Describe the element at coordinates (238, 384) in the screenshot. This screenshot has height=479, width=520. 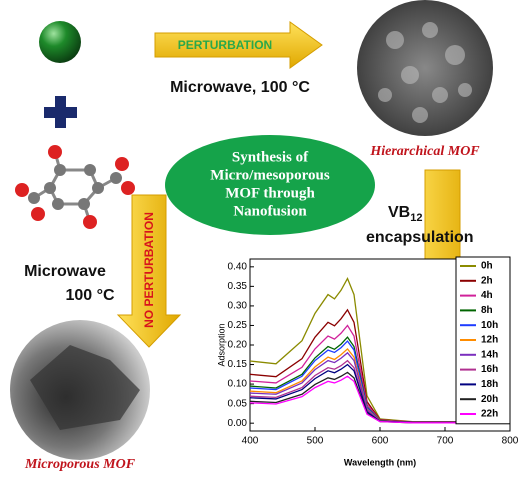
I see `y-tick-label: 0.10` at that location.